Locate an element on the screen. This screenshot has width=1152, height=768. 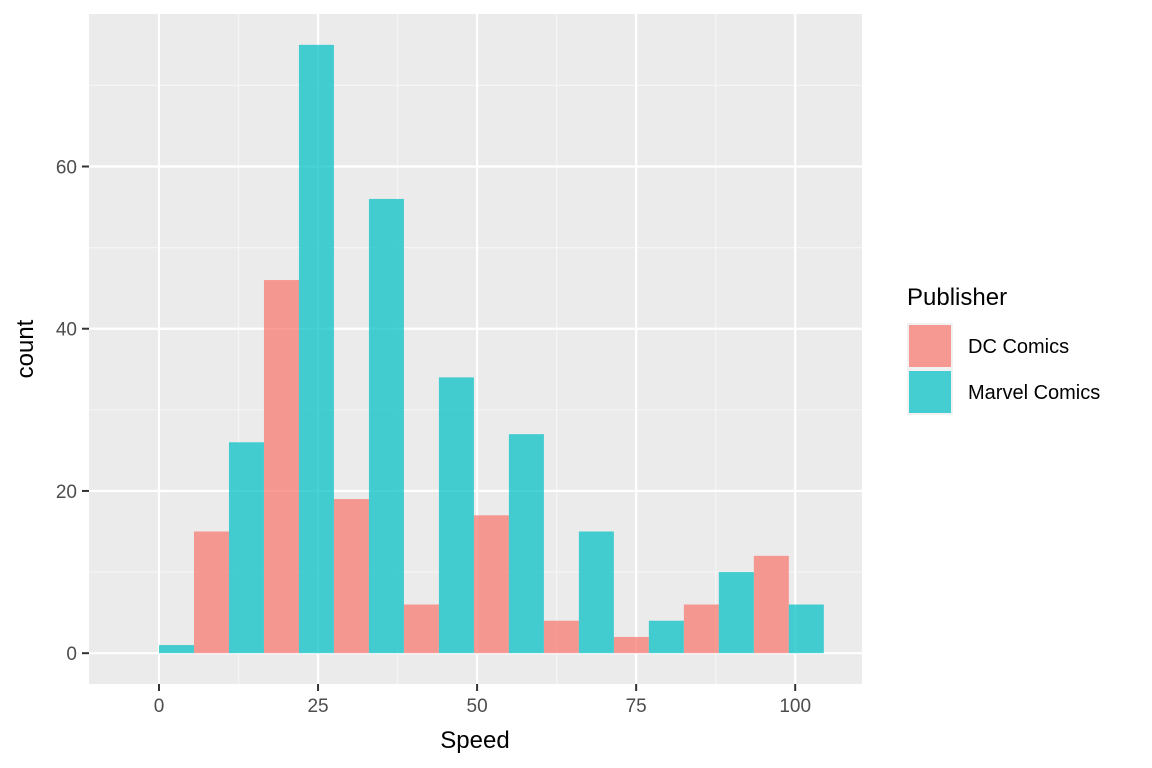
y-tick-label: 20 is located at coordinates (66, 492).